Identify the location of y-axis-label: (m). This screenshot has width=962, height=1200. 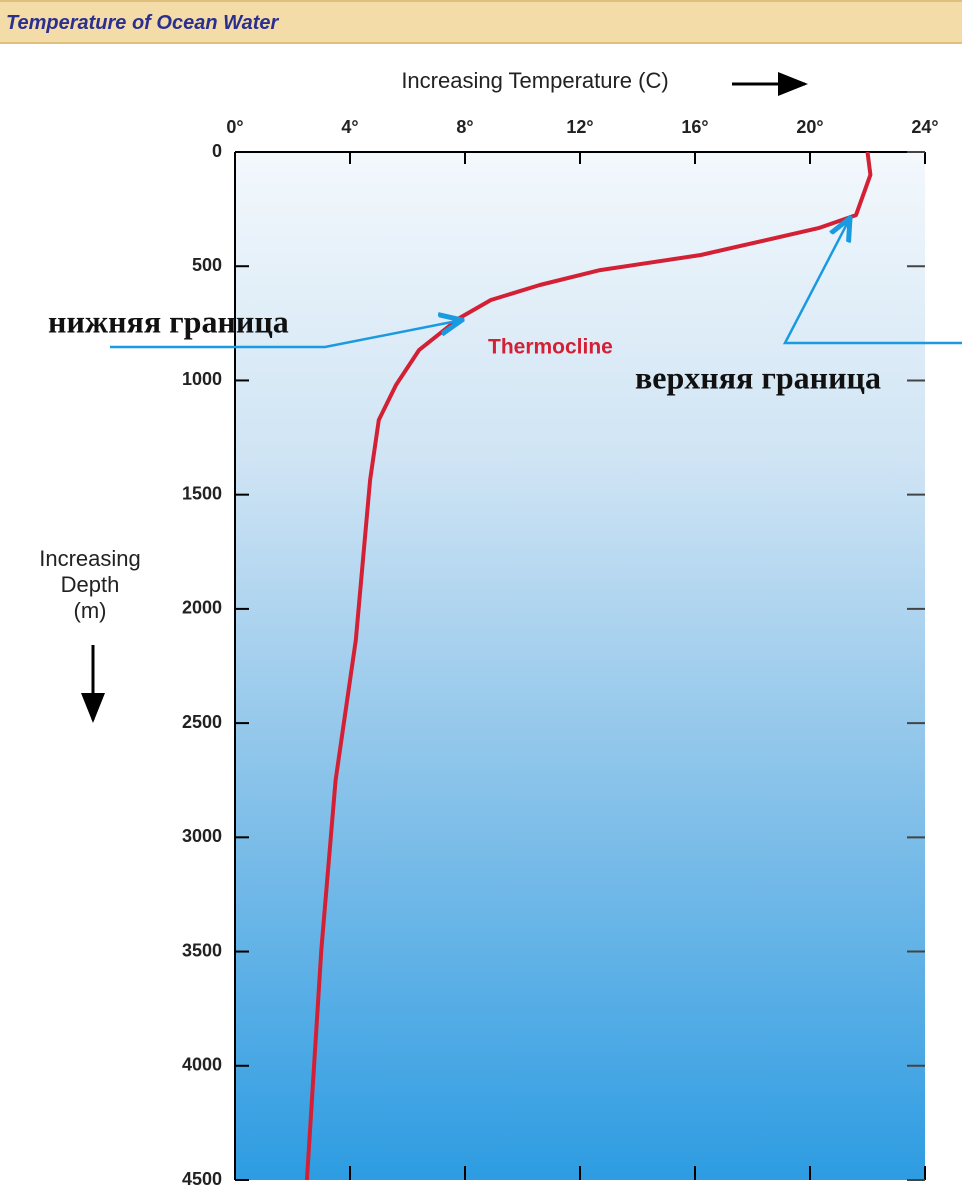
(90, 610).